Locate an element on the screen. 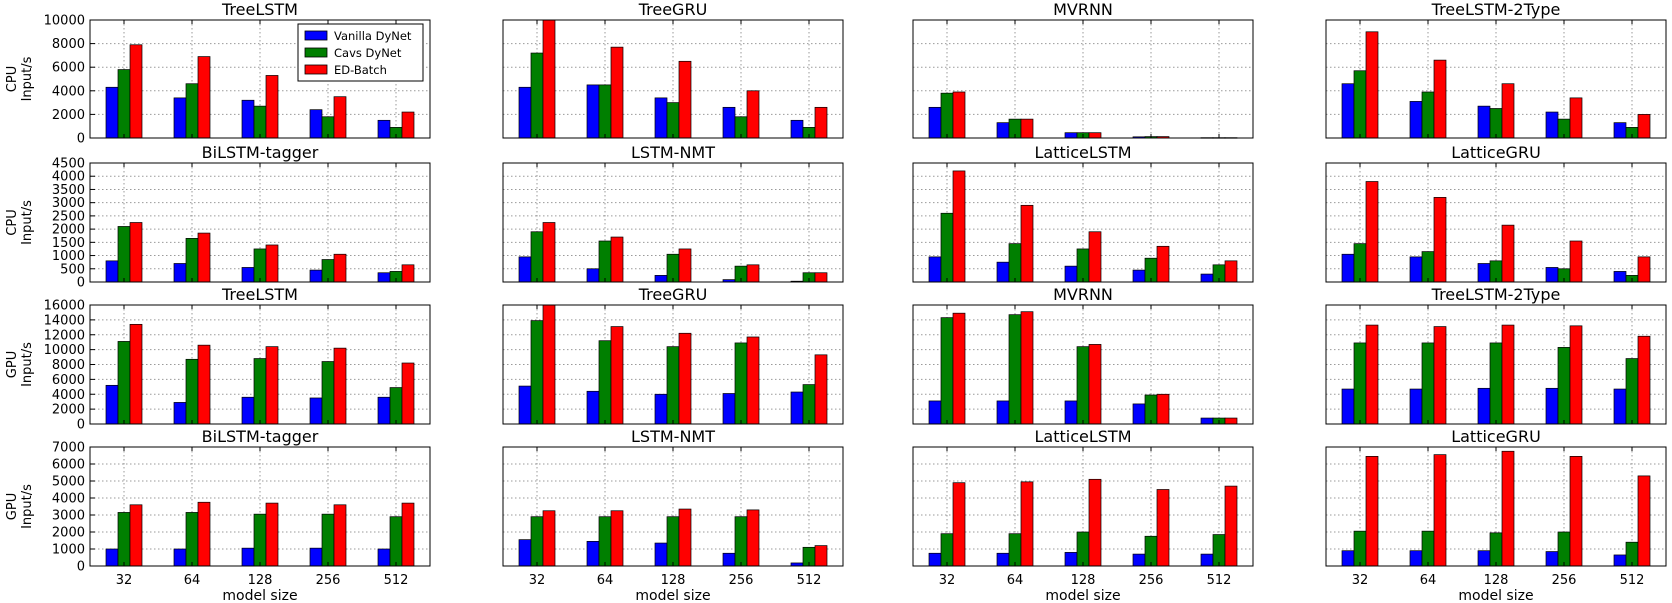 This screenshot has width=1672, height=603. x-tick-label: 128 is located at coordinates (1083, 580).